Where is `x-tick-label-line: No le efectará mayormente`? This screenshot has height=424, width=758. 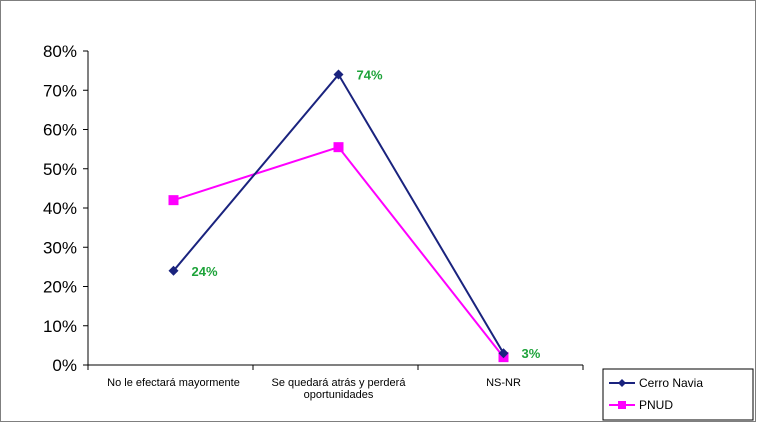 x-tick-label-line: No le efectará mayormente is located at coordinates (173, 383).